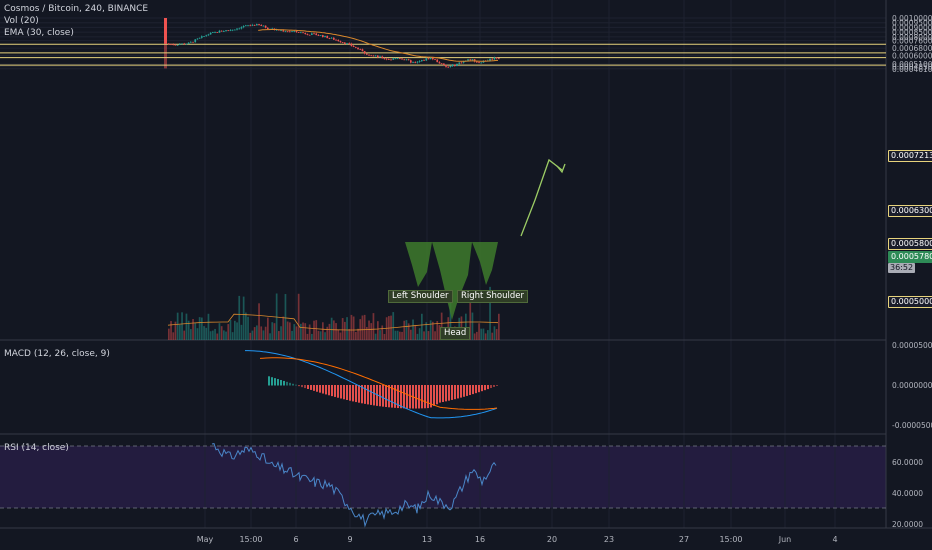 The width and height of the screenshot is (932, 550). What do you see at coordinates (21, 21) in the screenshot?
I see `volume-legend: Vol (20)` at bounding box center [21, 21].